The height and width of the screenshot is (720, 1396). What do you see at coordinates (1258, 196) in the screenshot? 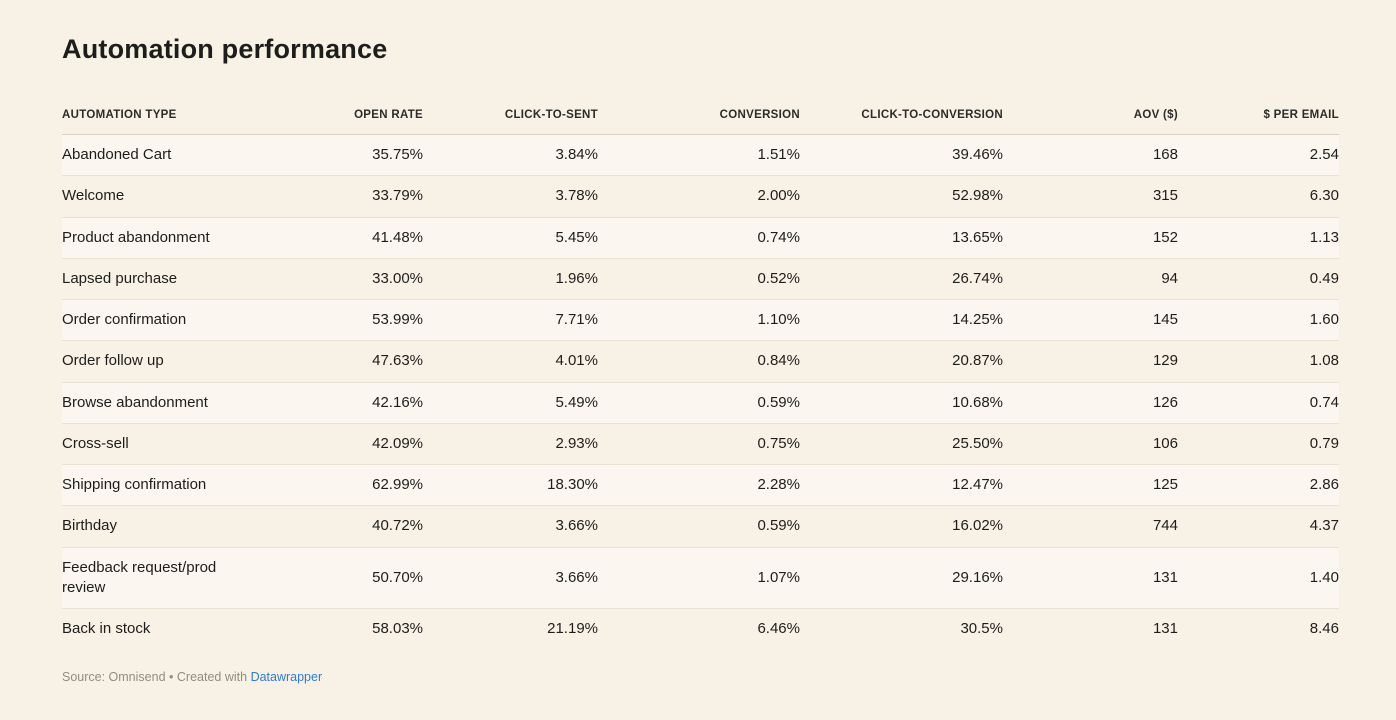
I see `value-cell: 6.30` at bounding box center [1258, 196].